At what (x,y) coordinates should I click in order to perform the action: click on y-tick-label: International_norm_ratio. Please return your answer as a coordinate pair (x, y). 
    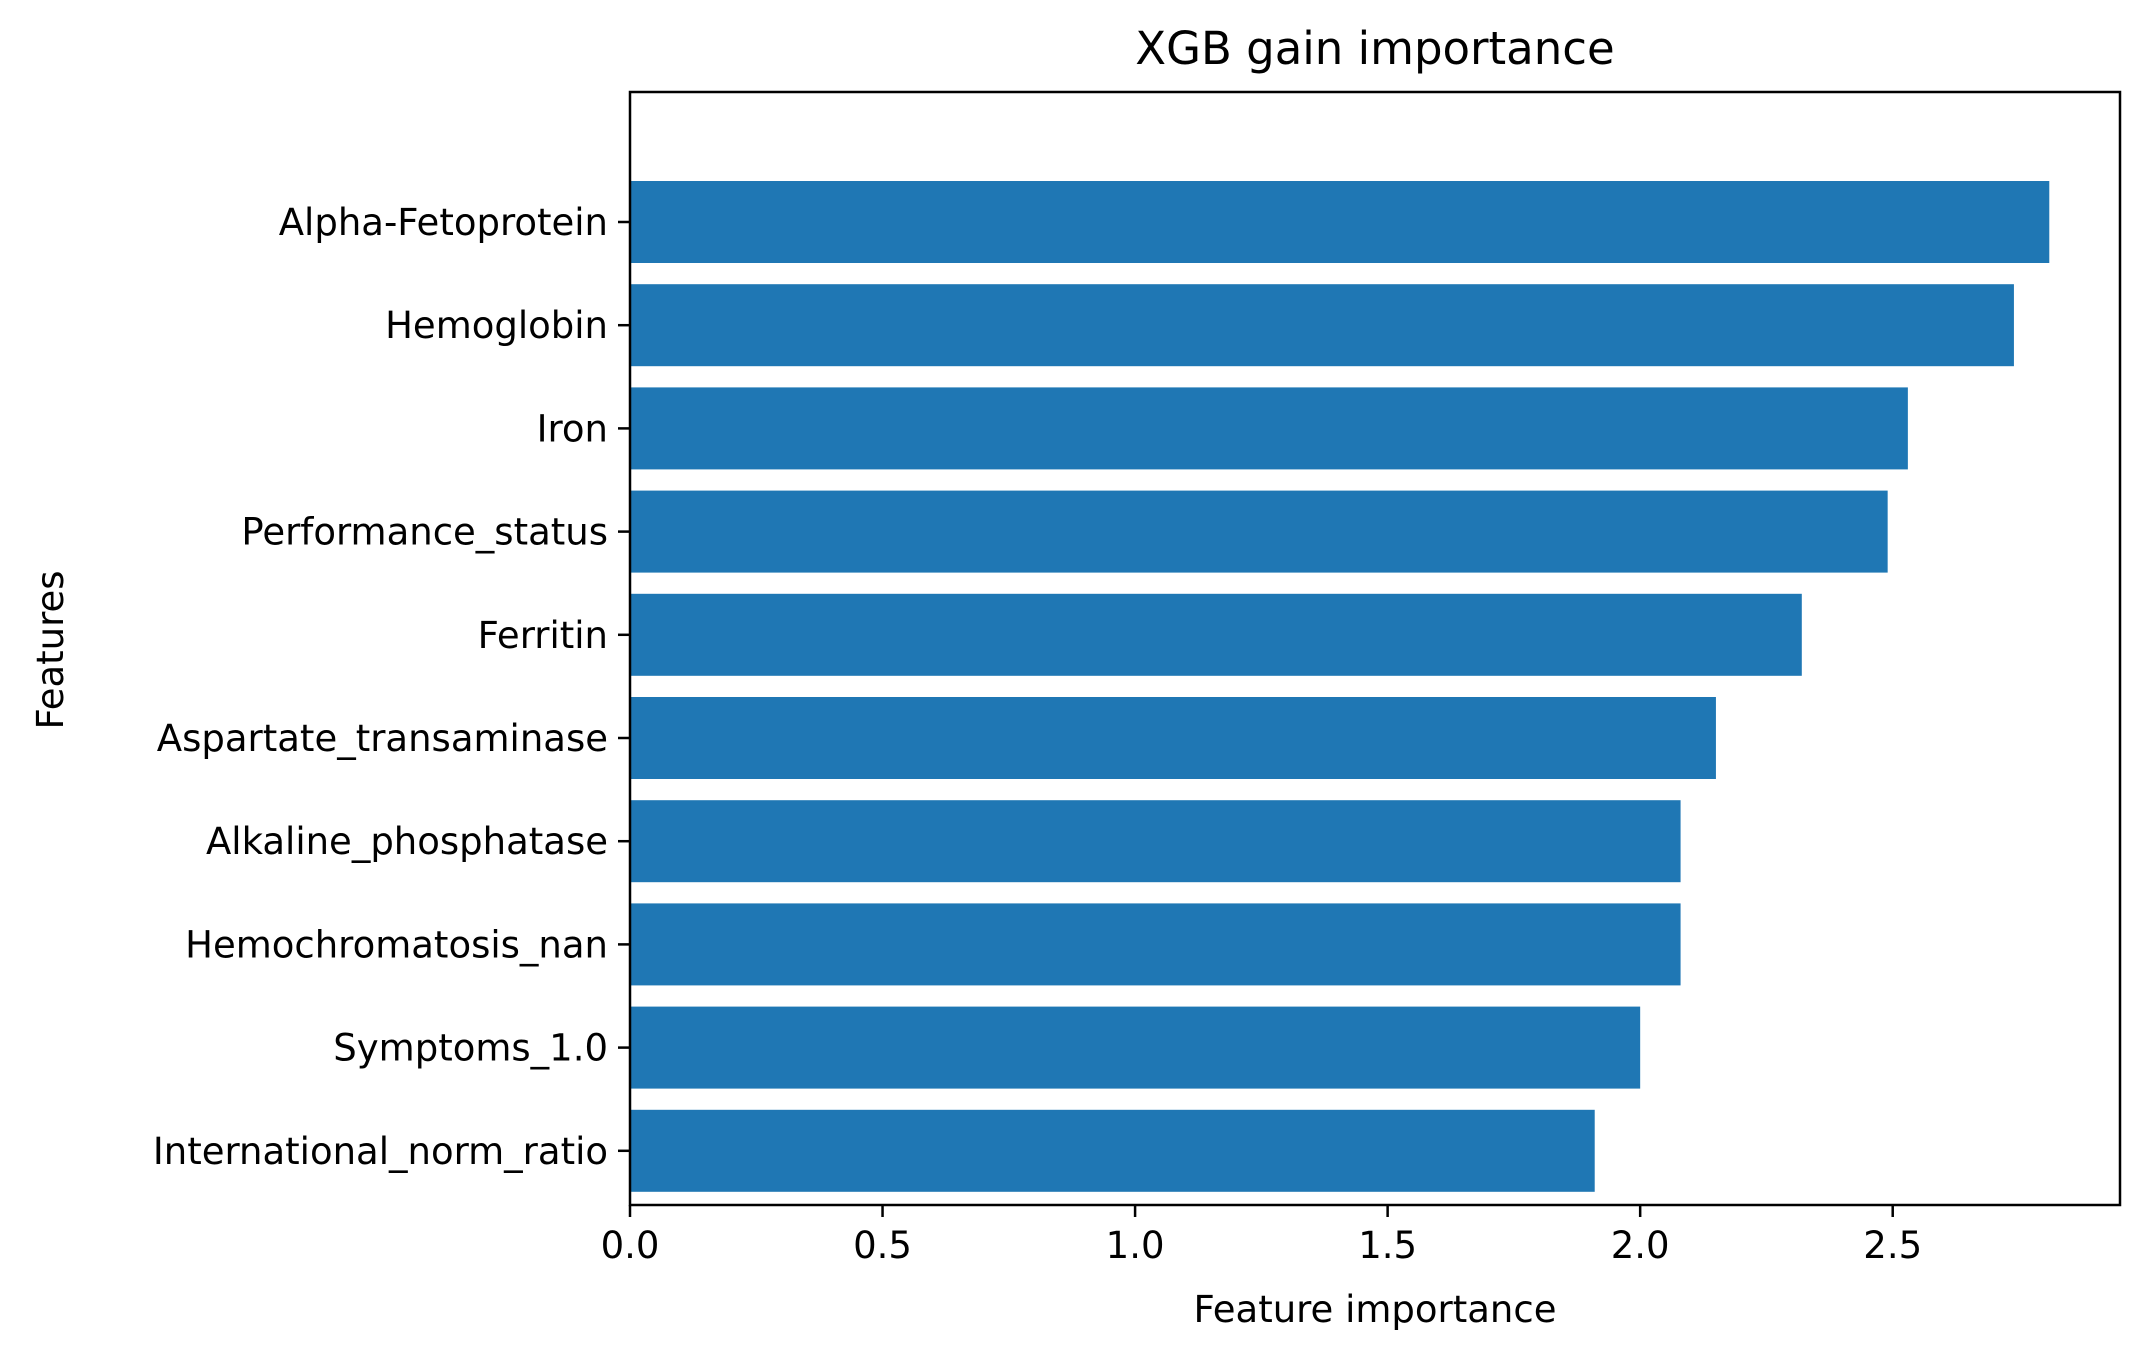
    Looking at the image, I should click on (380, 1151).